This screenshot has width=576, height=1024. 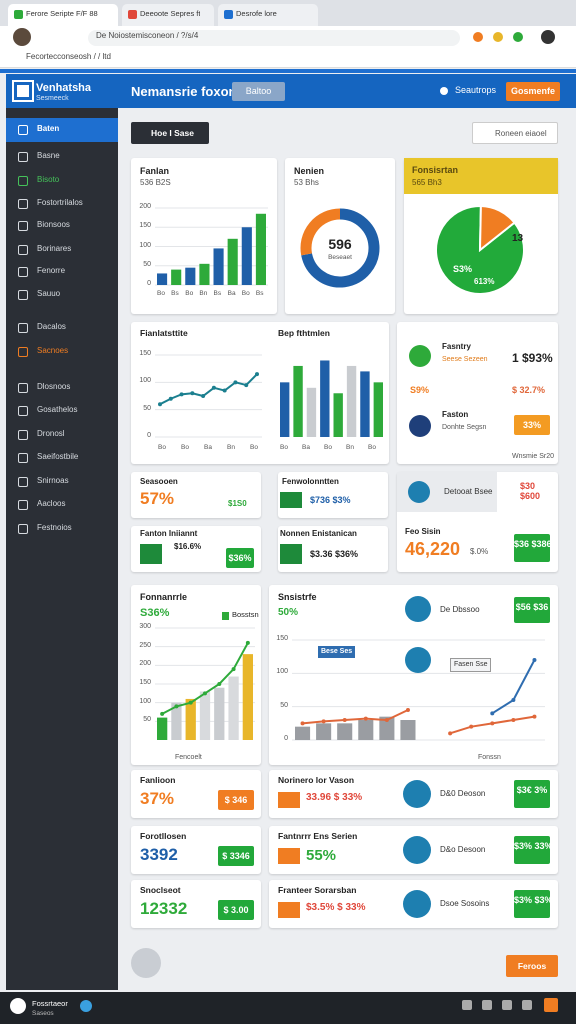 What do you see at coordinates (184, 91) in the screenshot?
I see `header-title: Nemansrie foxon` at bounding box center [184, 91].